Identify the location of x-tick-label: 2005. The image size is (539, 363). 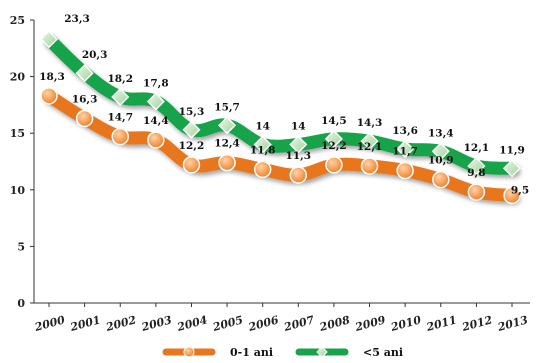
(228, 323).